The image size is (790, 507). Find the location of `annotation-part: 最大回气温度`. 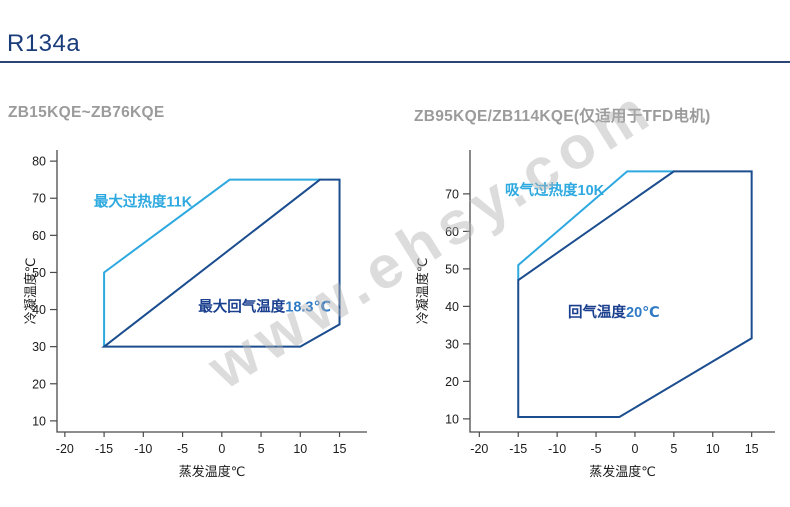

annotation-part: 最大回气温度 is located at coordinates (241, 306).